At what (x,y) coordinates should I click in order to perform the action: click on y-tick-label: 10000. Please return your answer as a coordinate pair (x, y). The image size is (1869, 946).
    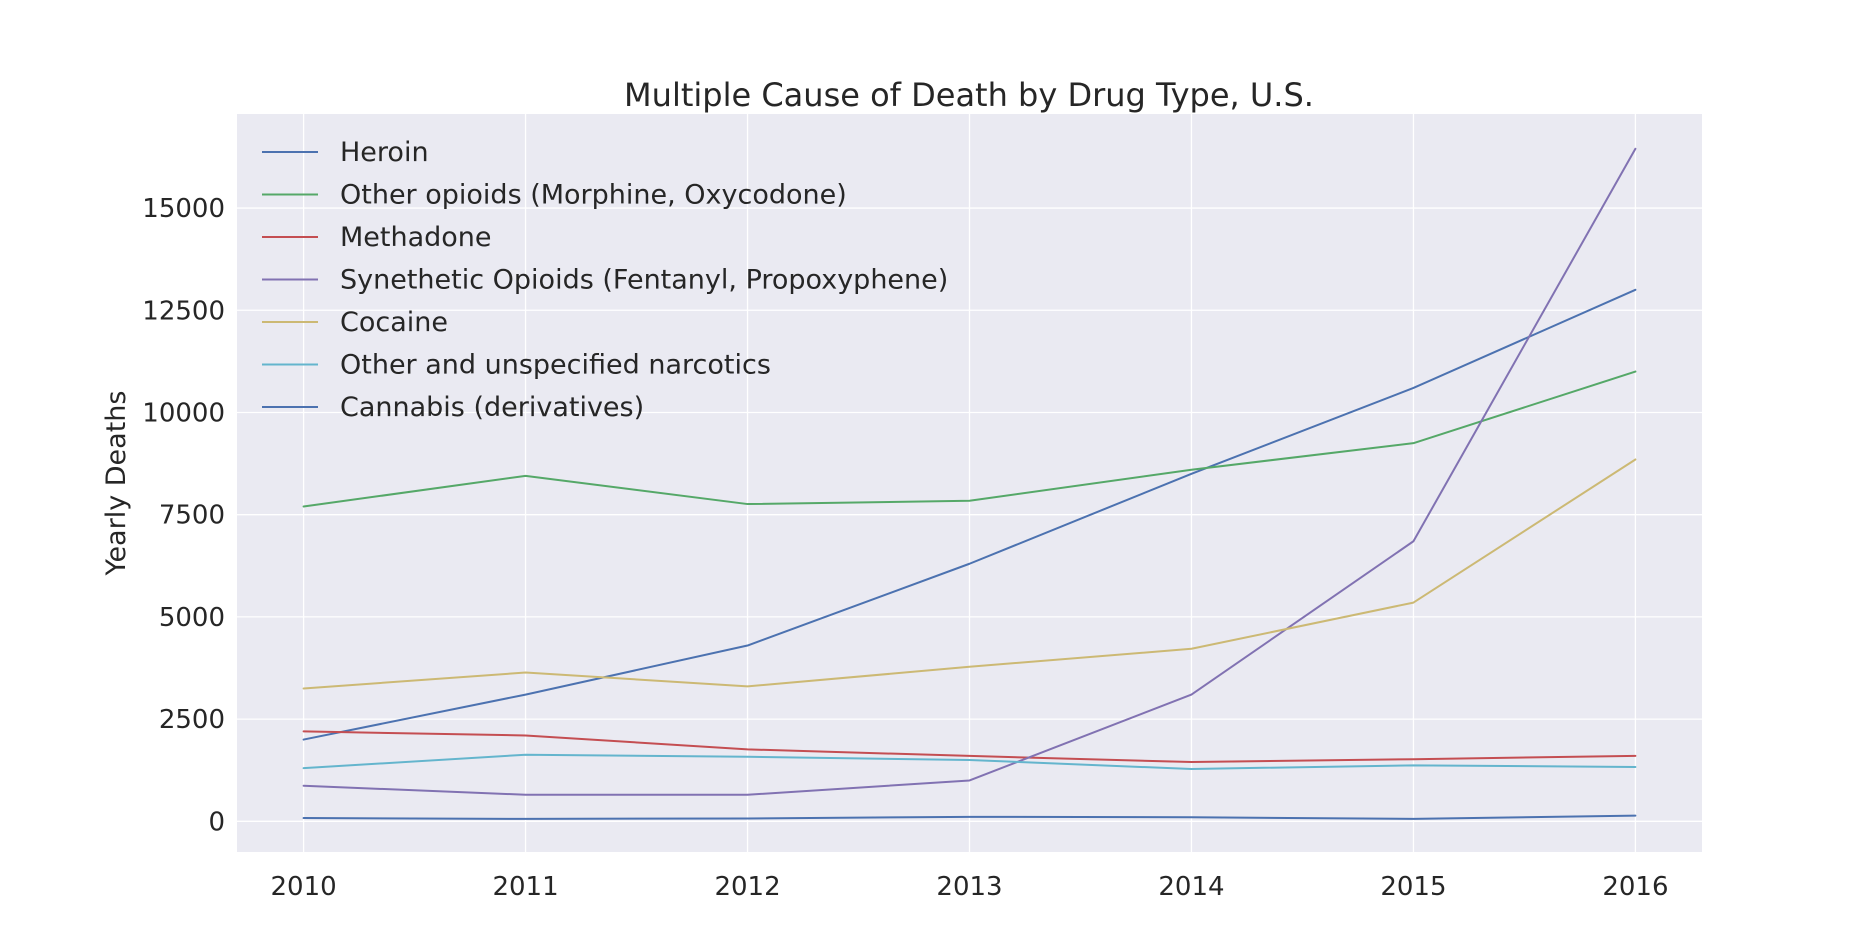
    Looking at the image, I should click on (183, 413).